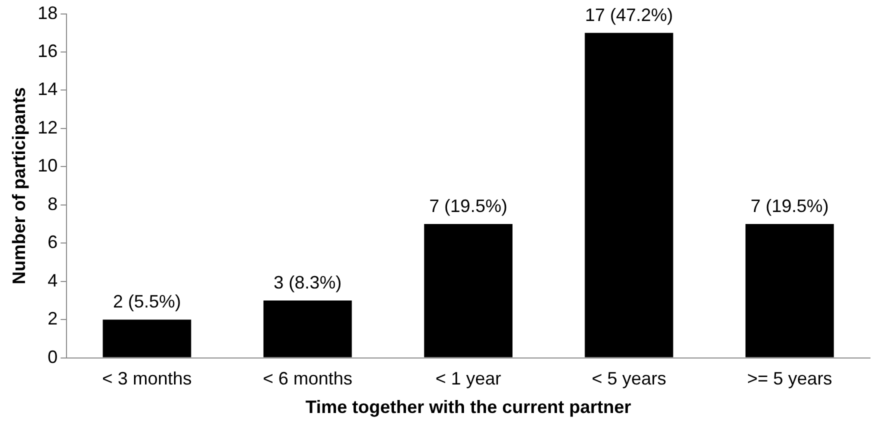 The height and width of the screenshot is (428, 890). What do you see at coordinates (53, 242) in the screenshot?
I see `y-tick-label: 6` at bounding box center [53, 242].